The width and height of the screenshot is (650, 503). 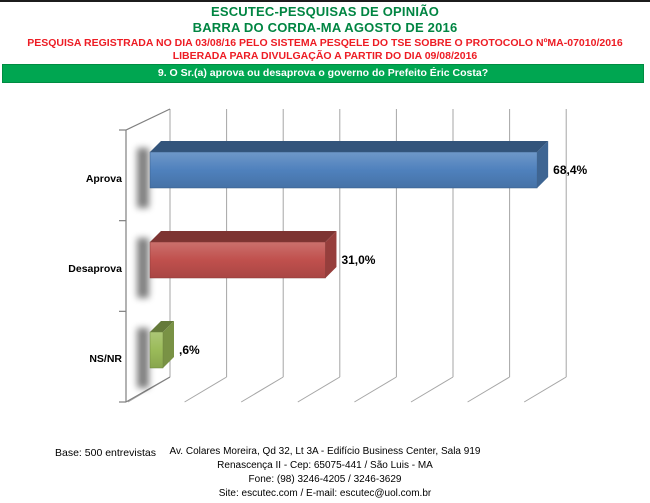 I want to click on category-axis, so click(x=145, y=255).